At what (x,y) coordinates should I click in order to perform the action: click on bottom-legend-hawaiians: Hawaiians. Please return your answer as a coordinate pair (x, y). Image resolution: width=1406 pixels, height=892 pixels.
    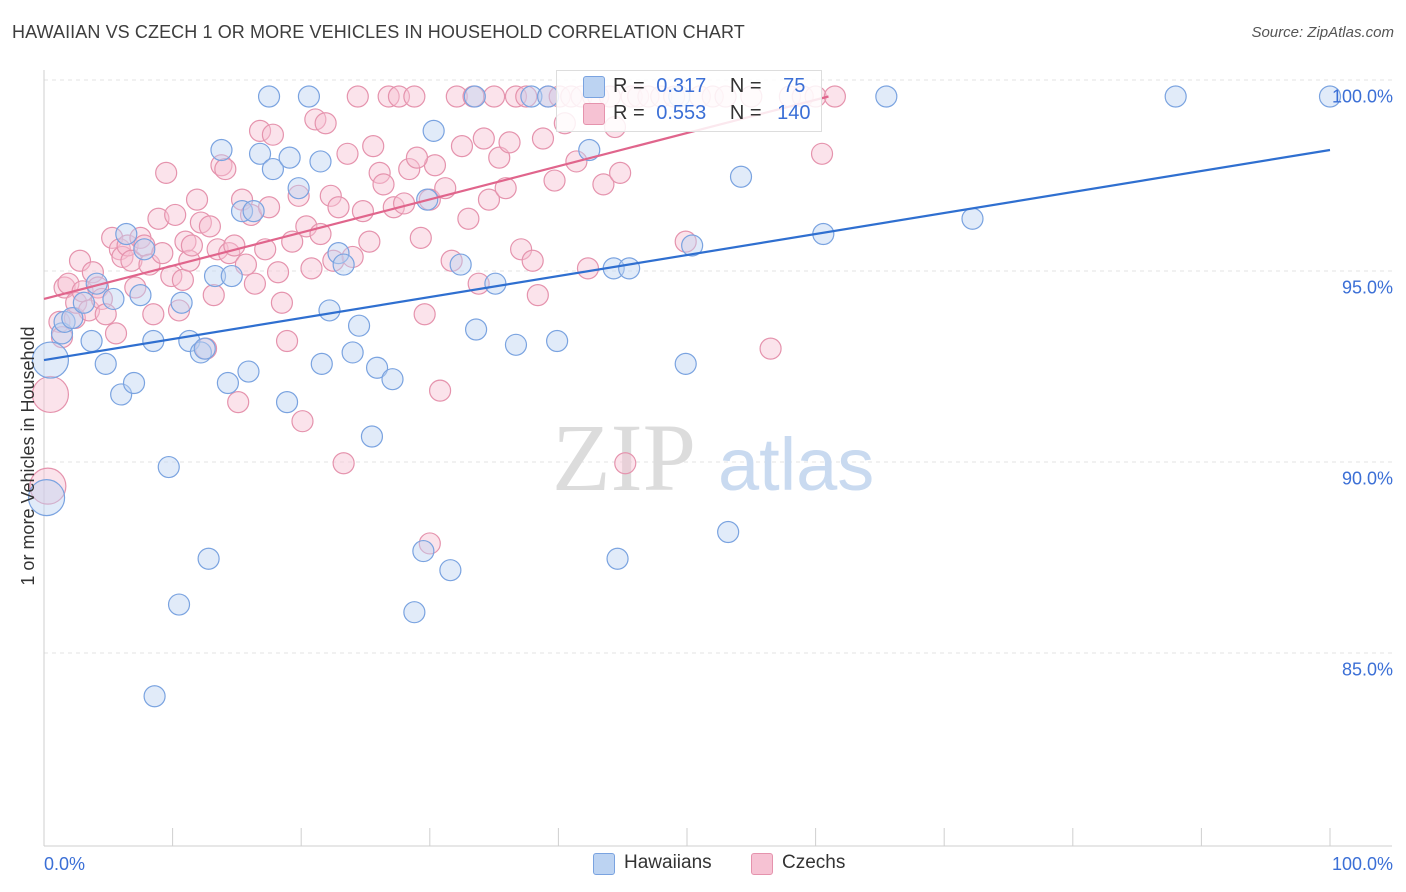
    Looking at the image, I should click on (668, 862).